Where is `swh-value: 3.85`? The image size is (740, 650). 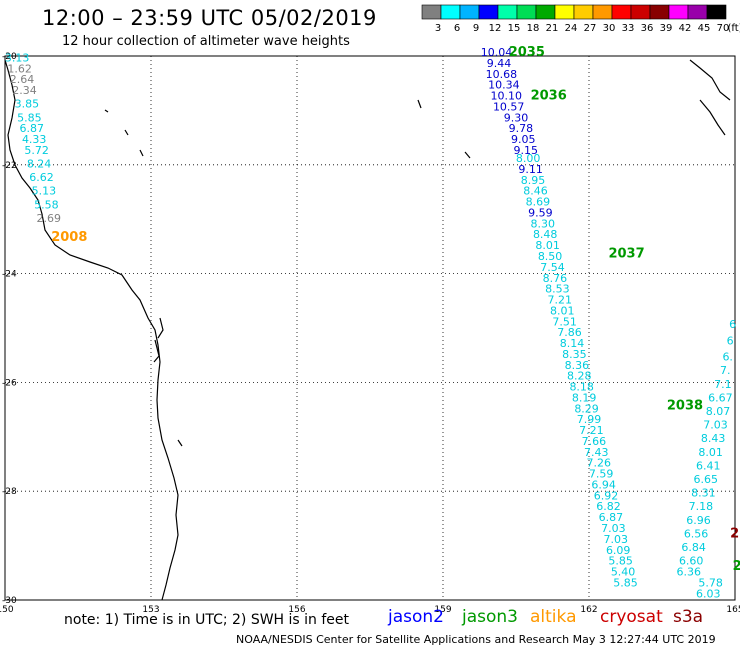 swh-value: 3.85 is located at coordinates (27, 104).